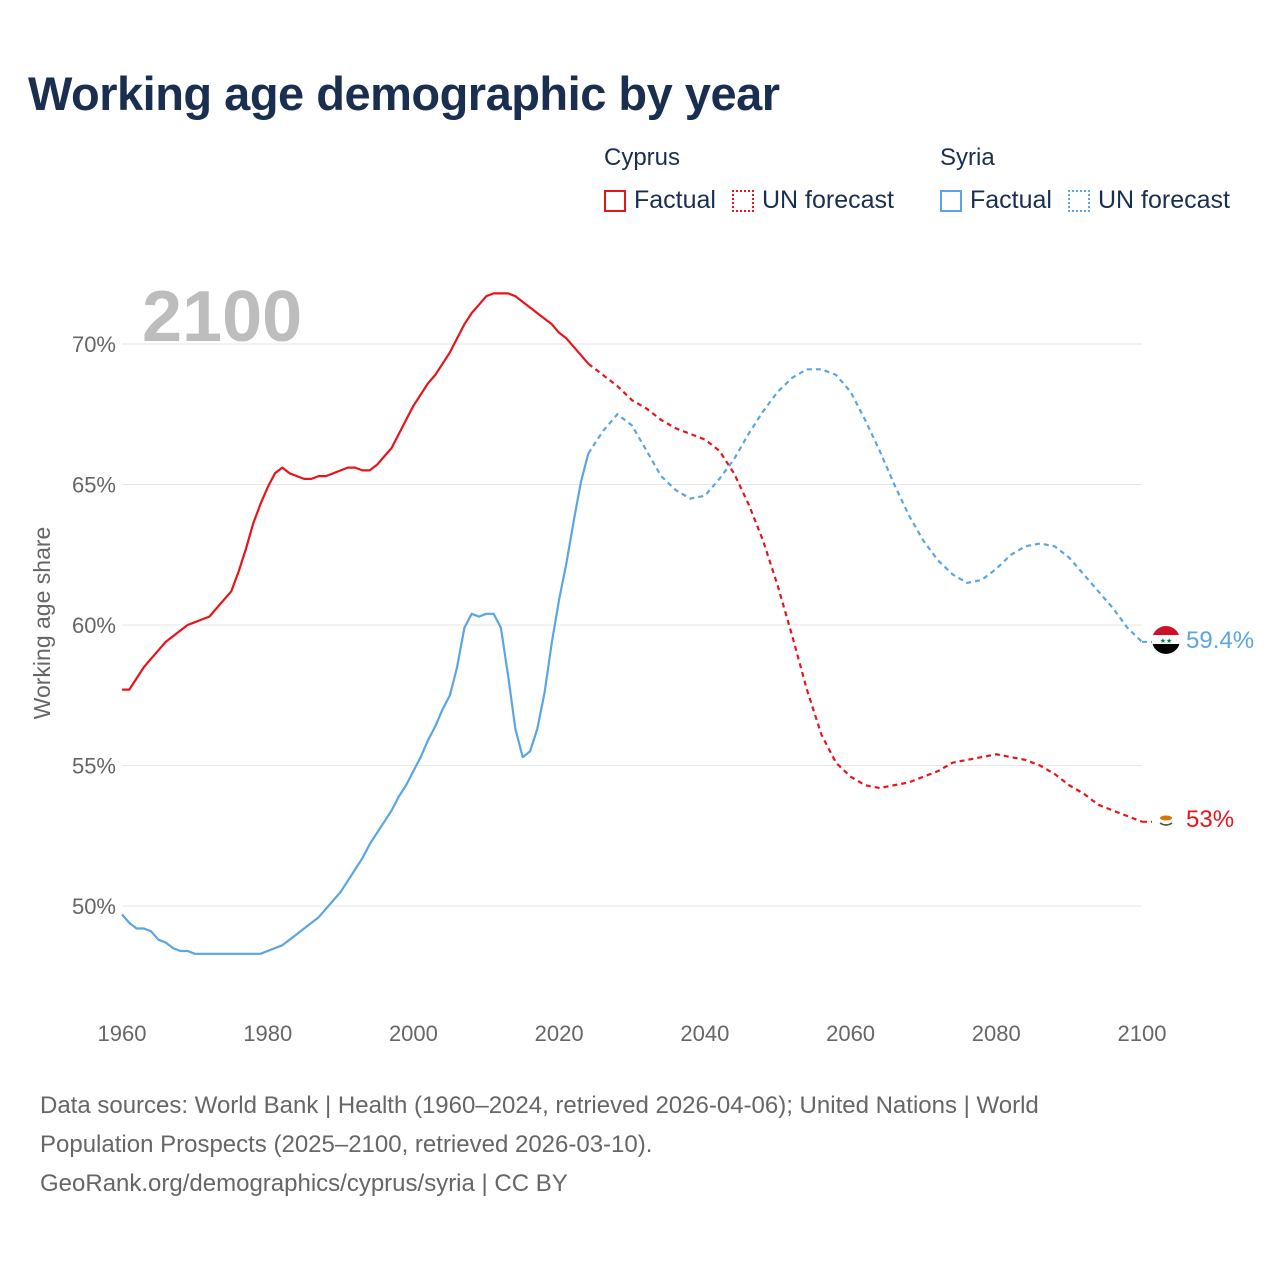 Image resolution: width=1280 pixels, height=1280 pixels. What do you see at coordinates (42, 623) in the screenshot?
I see `y-axis-label: Working age share` at bounding box center [42, 623].